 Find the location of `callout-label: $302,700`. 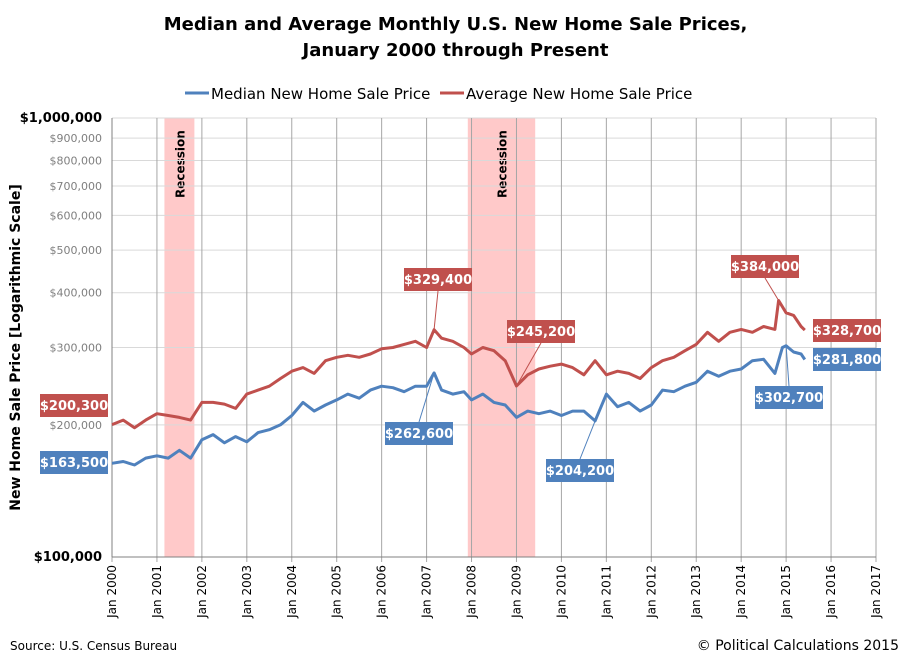

callout-label: $302,700 is located at coordinates (789, 398).